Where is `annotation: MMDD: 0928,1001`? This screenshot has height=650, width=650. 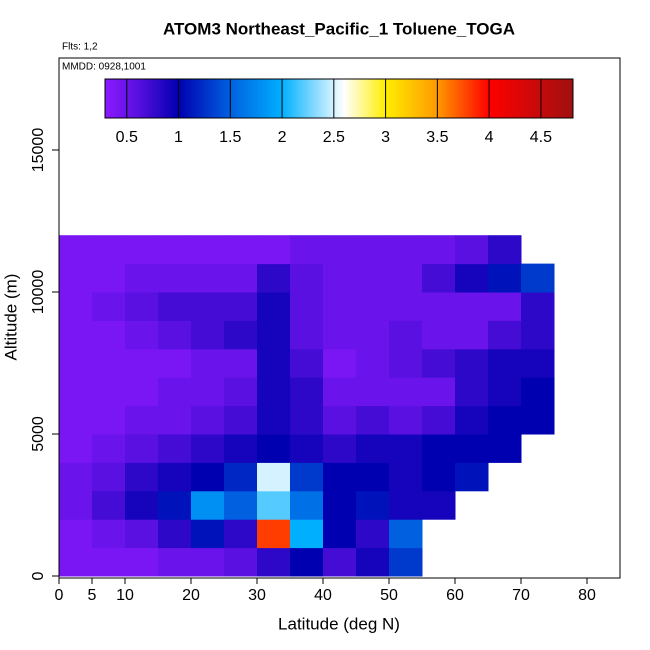 annotation: MMDD: 0928,1001 is located at coordinates (104, 67).